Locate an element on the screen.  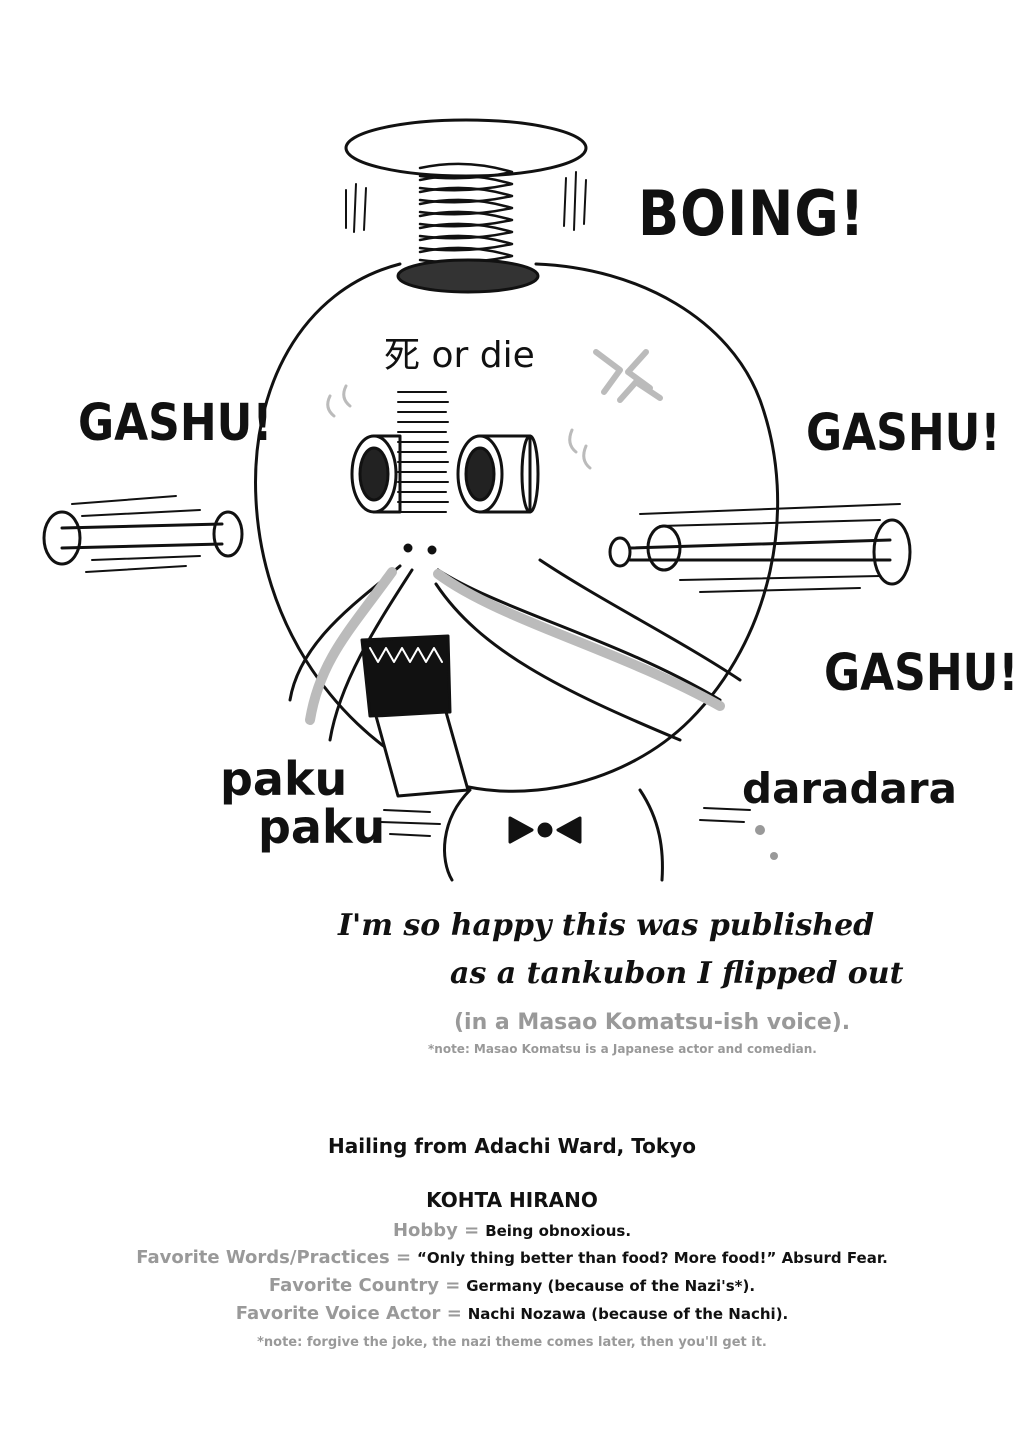
comment-line-1: I'm so happy this was published is located at coordinates (606, 925).